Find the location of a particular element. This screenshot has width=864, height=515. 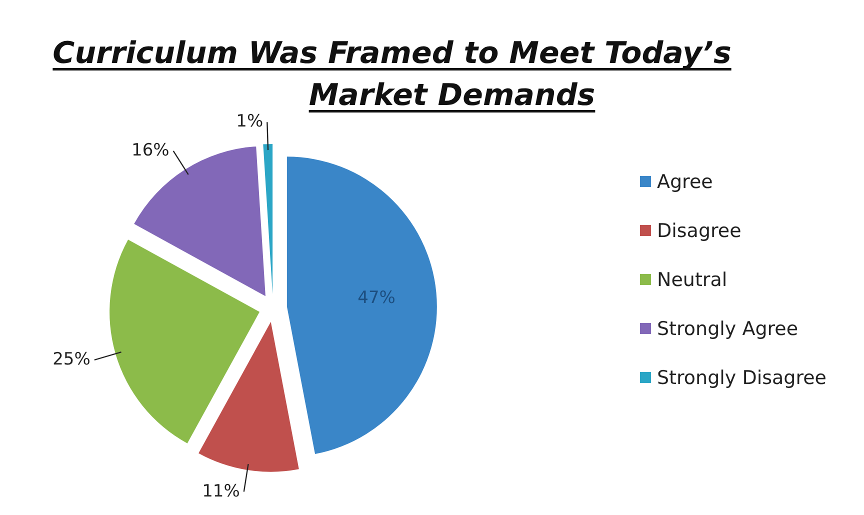

data-label: 1% is located at coordinates (250, 122).